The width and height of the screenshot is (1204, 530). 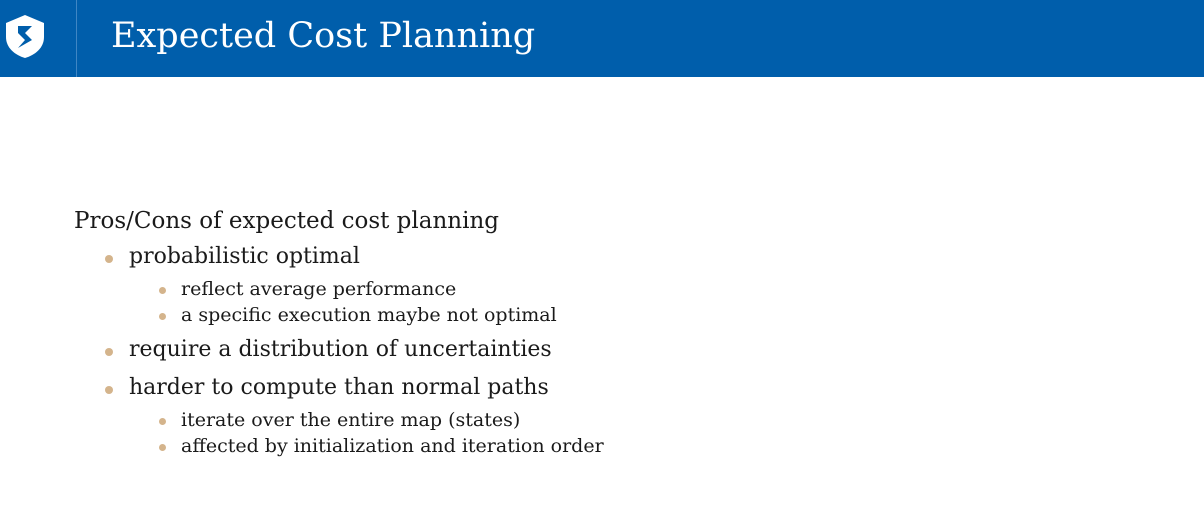 What do you see at coordinates (323, 36) in the screenshot?
I see `slide-title: Expected Cost Planning` at bounding box center [323, 36].